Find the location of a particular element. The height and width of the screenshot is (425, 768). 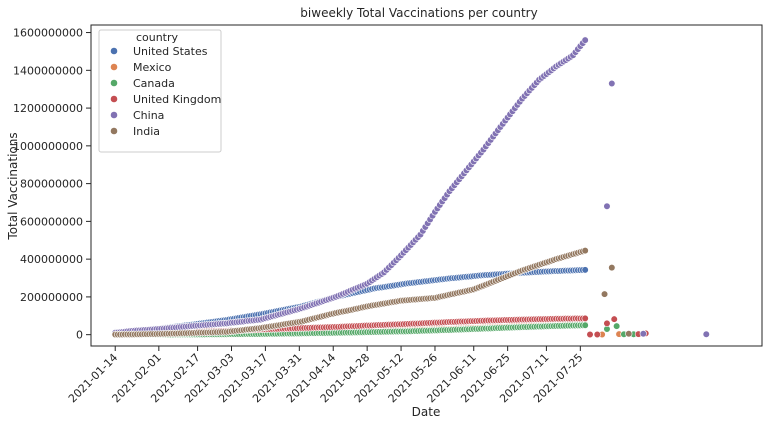

series-india is located at coordinates (372, 293).